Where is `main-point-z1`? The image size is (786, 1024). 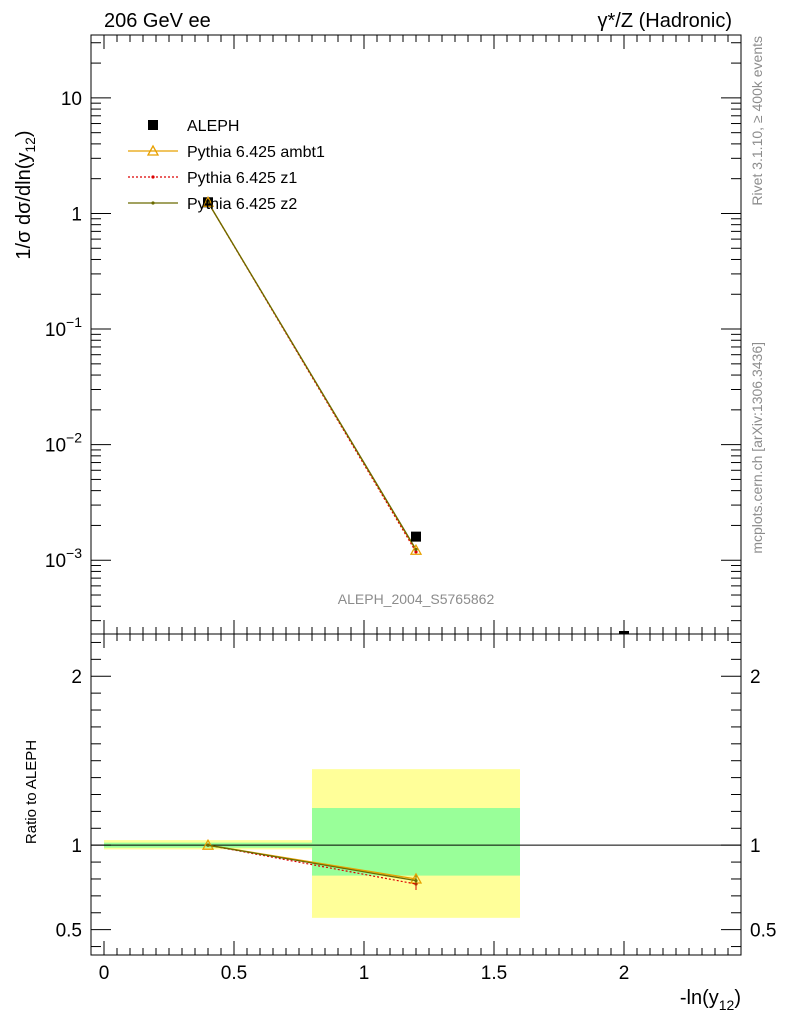 main-point-z1 is located at coordinates (416, 552).